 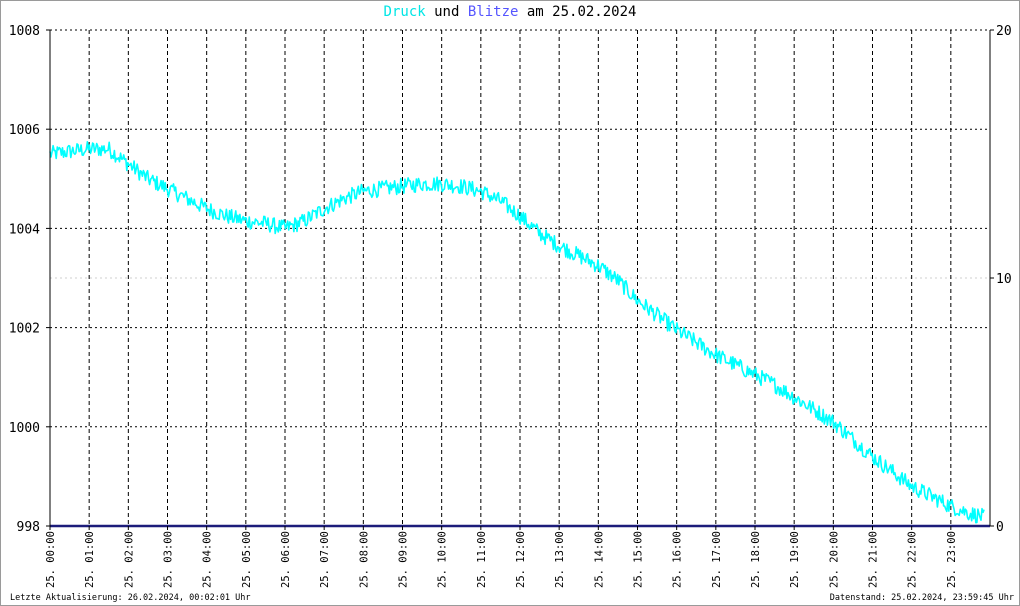 What do you see at coordinates (90, 559) in the screenshot?
I see `x-tick-label: 25. 01:00` at bounding box center [90, 559].